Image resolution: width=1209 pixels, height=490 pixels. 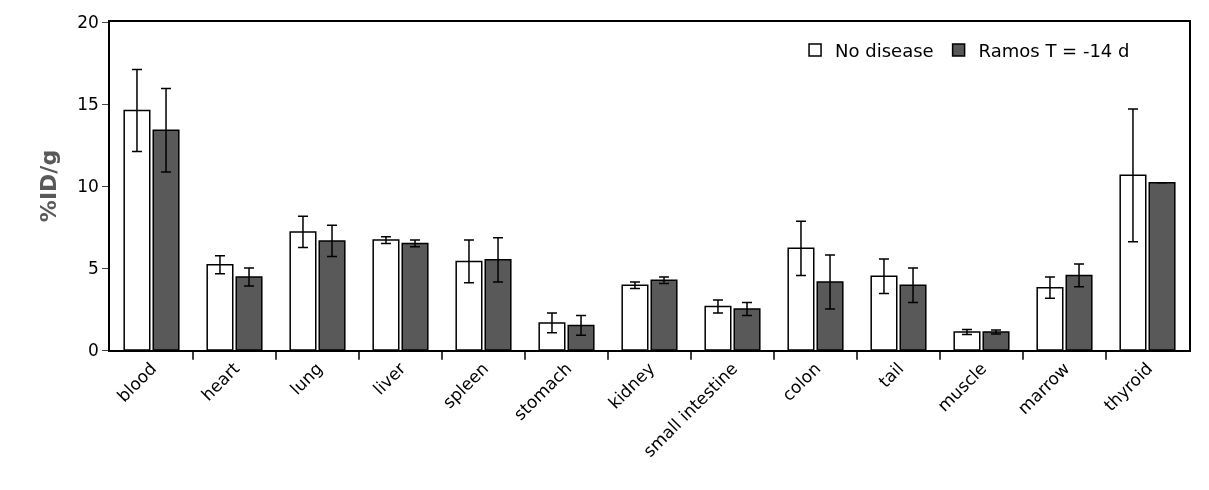 I want to click on y-axis-title: %ID/g, so click(x=48, y=186).